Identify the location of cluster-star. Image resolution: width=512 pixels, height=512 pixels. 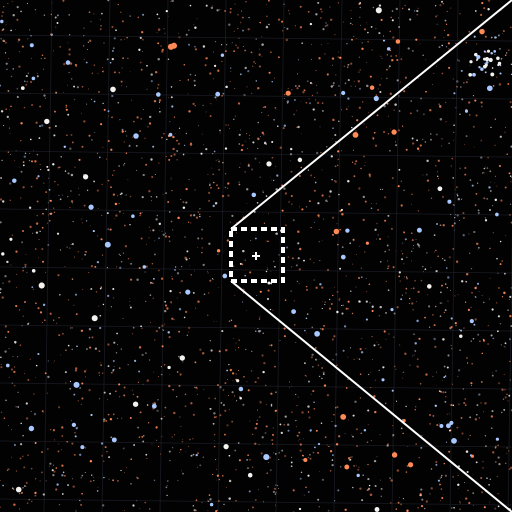
(487, 59).